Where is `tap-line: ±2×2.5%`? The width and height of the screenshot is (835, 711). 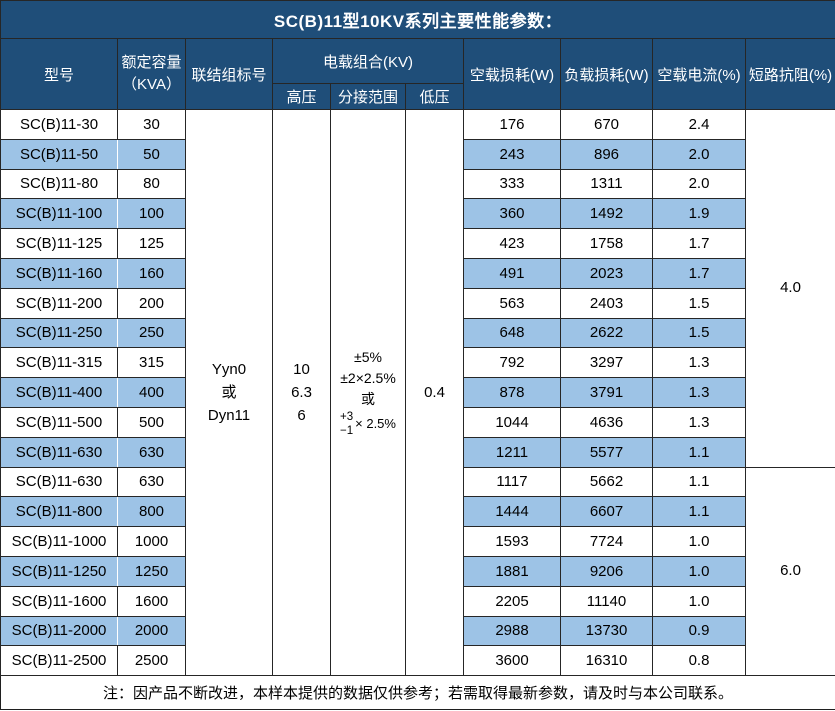
tap-line: ±2×2.5% is located at coordinates (368, 377).